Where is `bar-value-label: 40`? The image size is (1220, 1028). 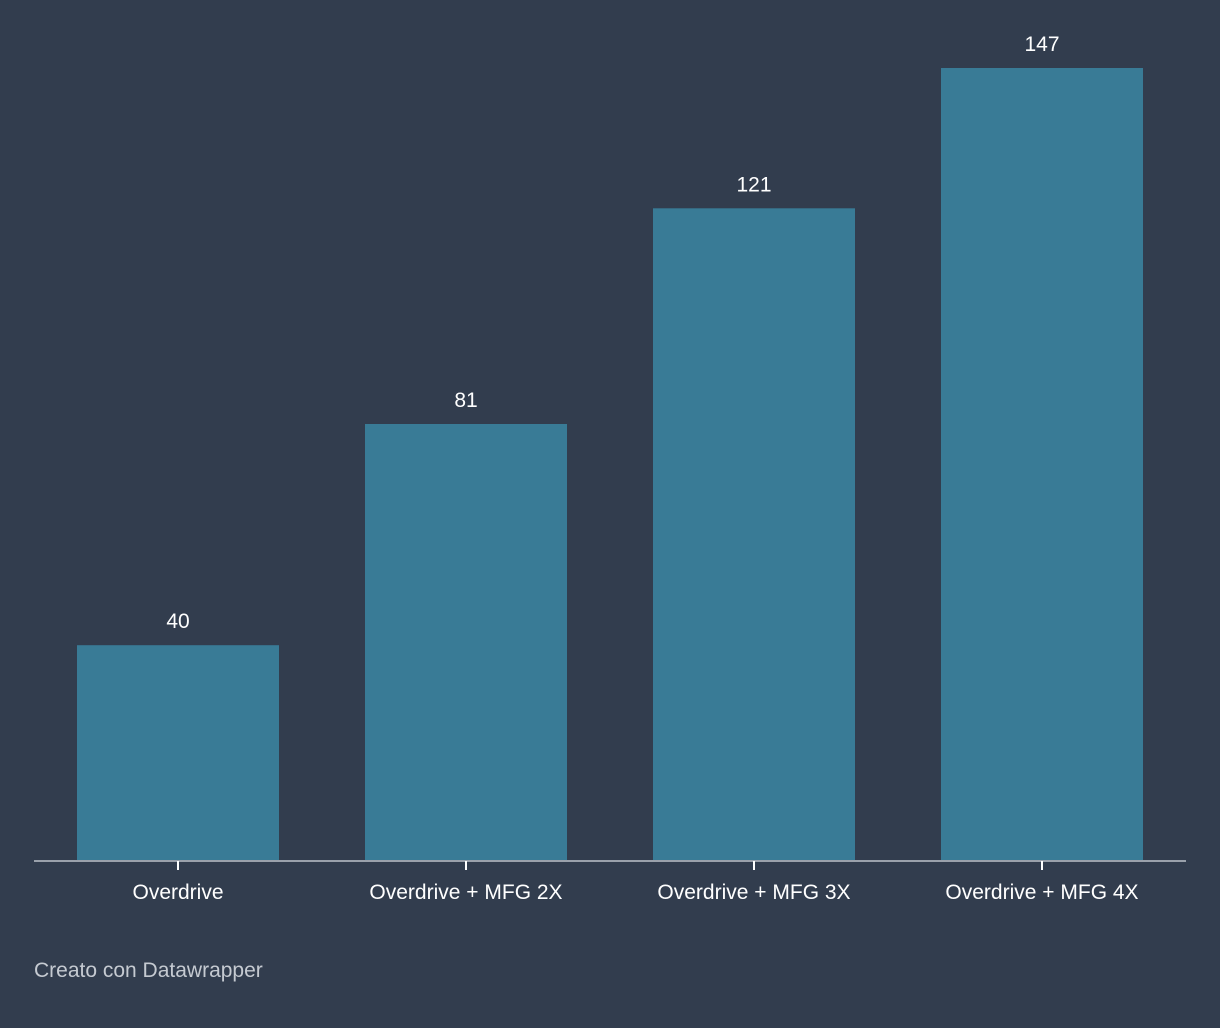 bar-value-label: 40 is located at coordinates (177, 621).